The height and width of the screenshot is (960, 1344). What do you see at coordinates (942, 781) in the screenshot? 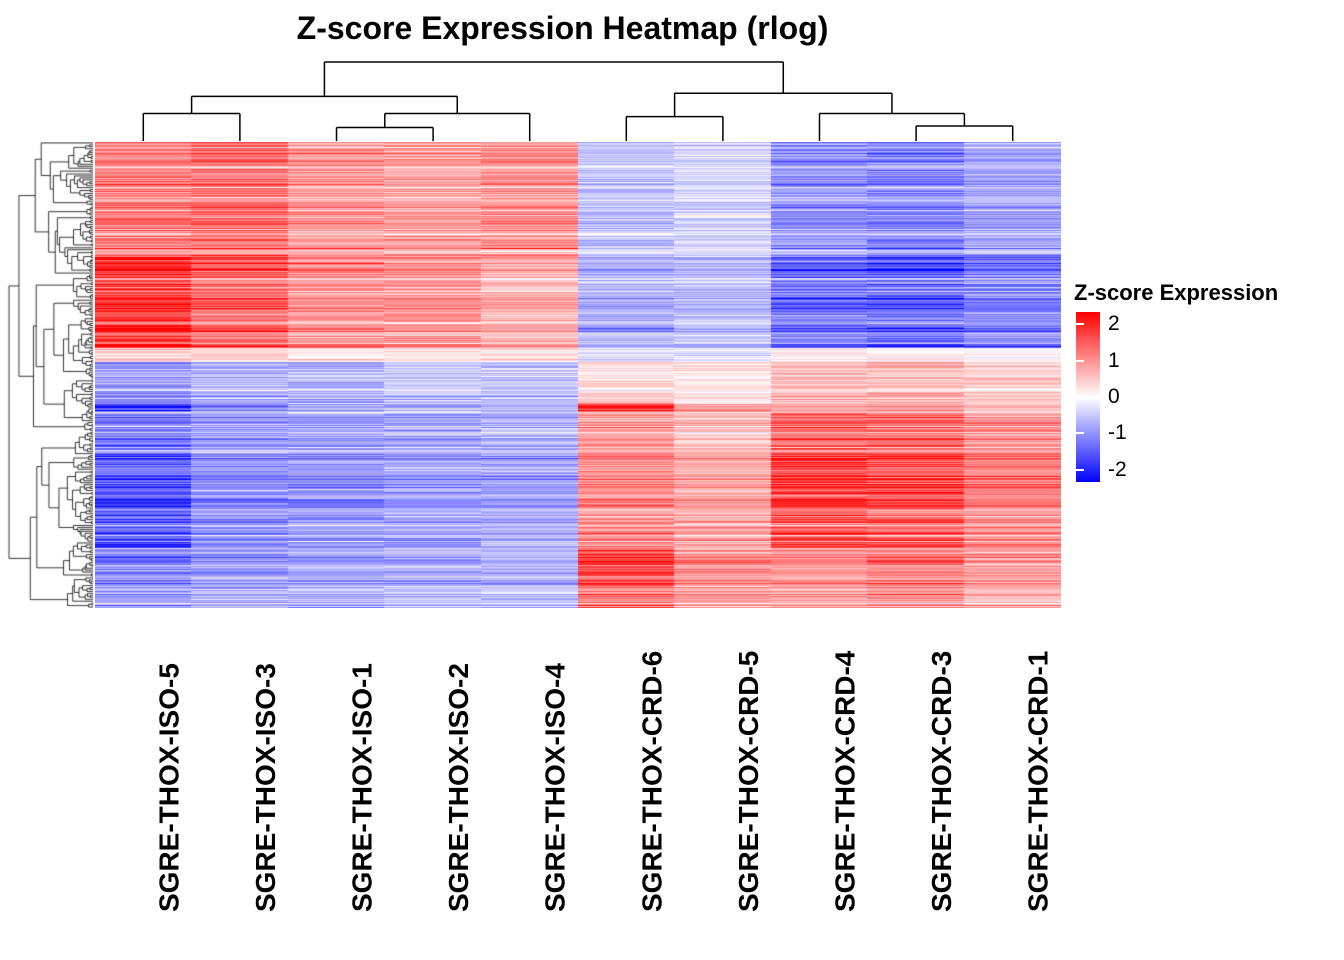
I see `column-label: SGRE-THOX-CRD-3` at bounding box center [942, 781].